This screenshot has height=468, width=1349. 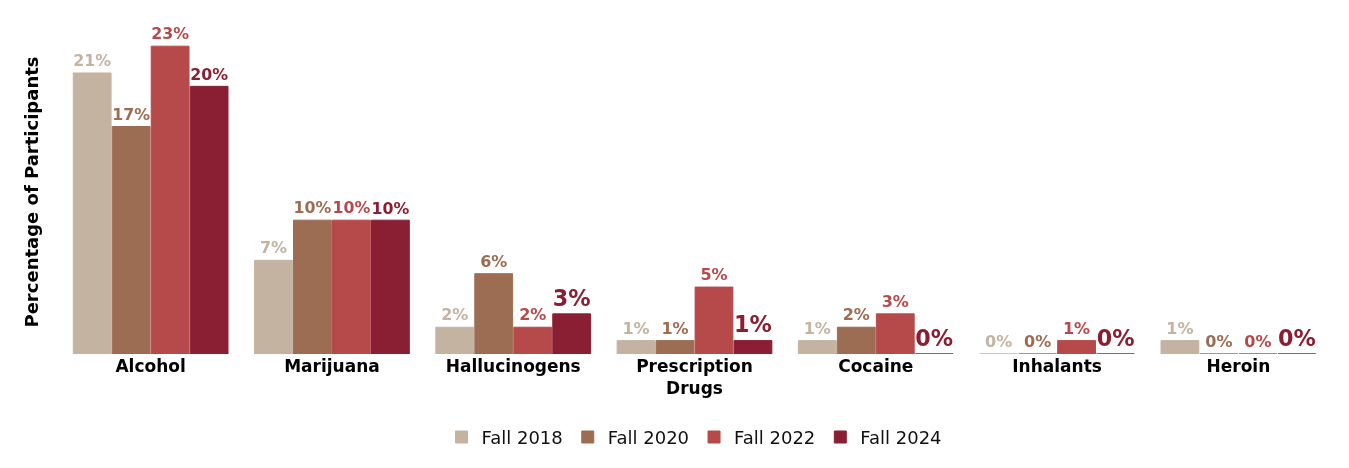 I want to click on x-tick-label: Heroin, so click(x=1238, y=366).